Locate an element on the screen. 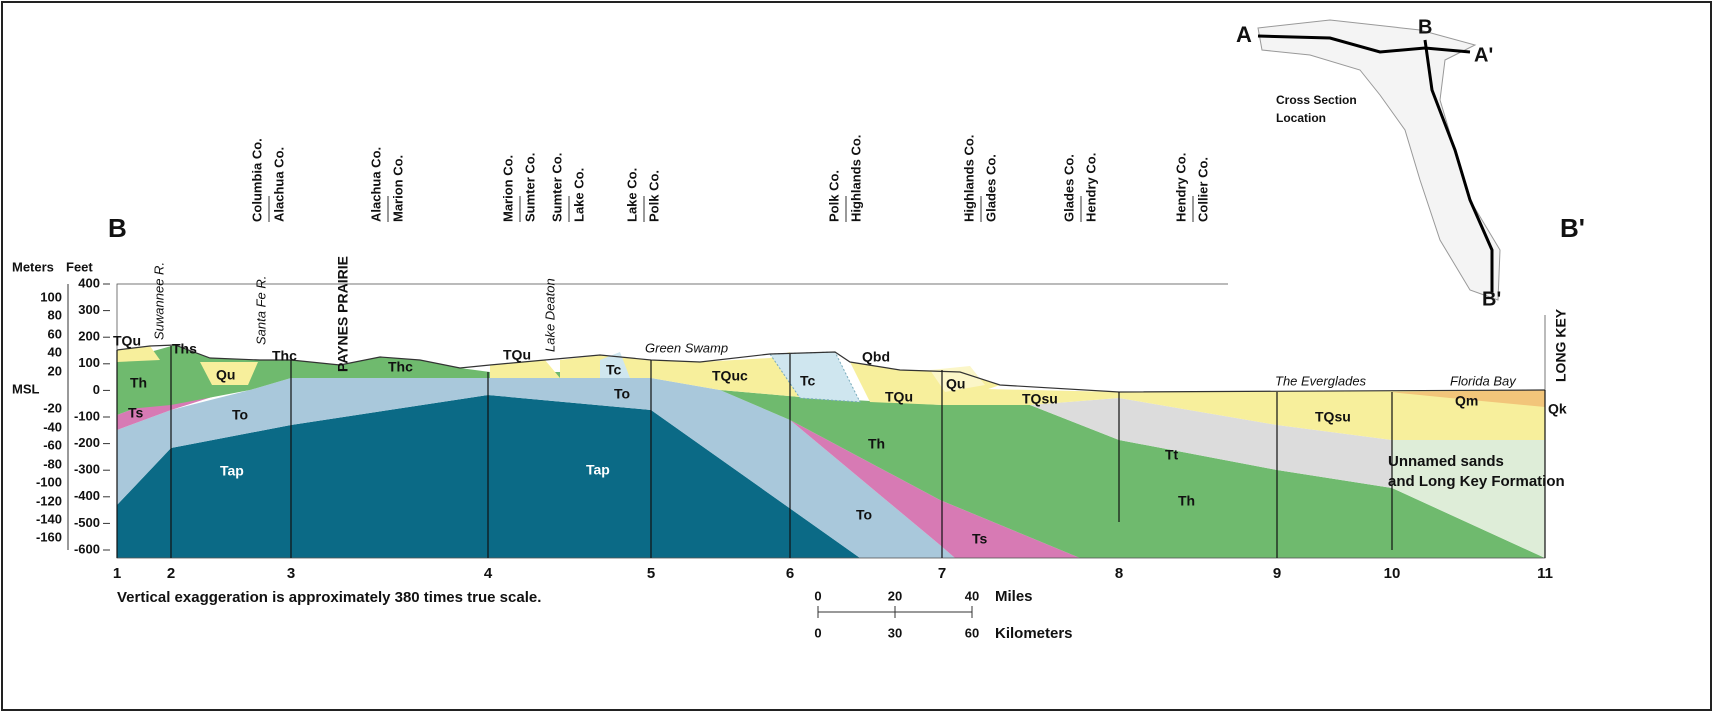  layer-tqsu is located at coordinates (1243, 414).